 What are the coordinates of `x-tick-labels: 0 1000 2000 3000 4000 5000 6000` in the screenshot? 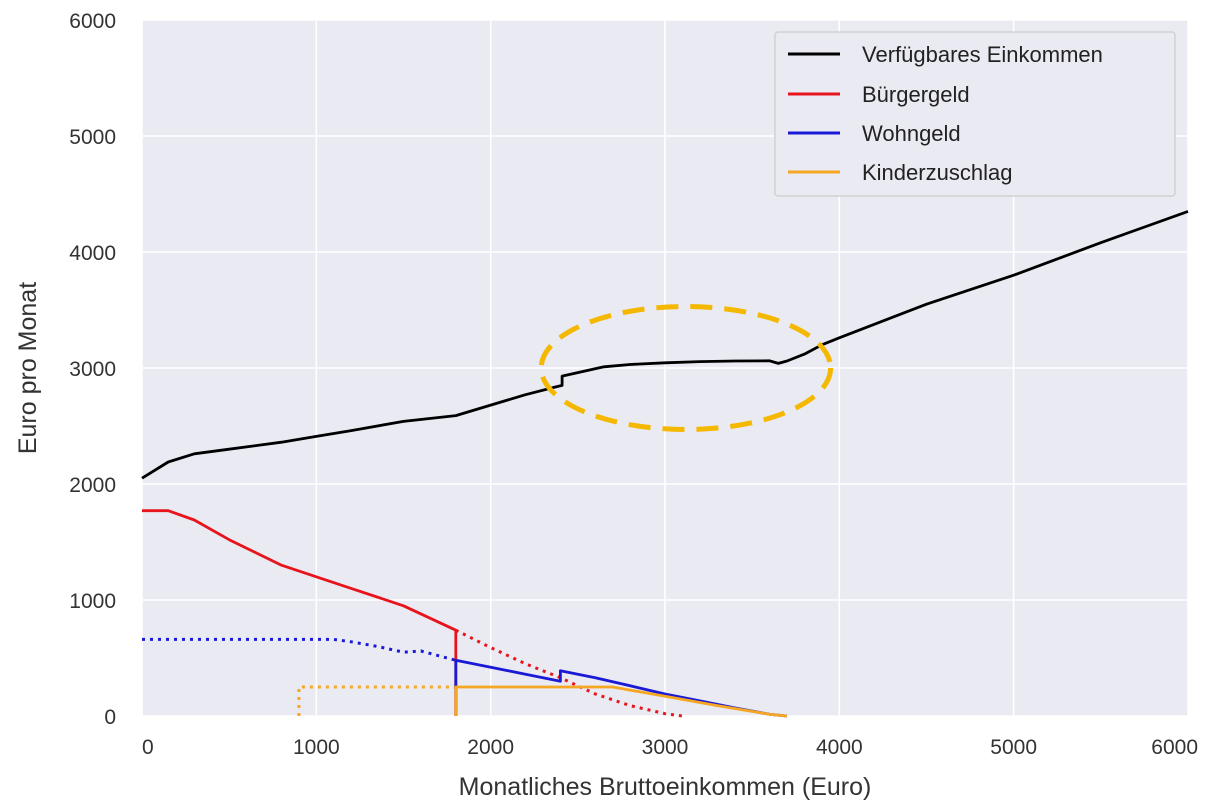 It's located at (670, 747).